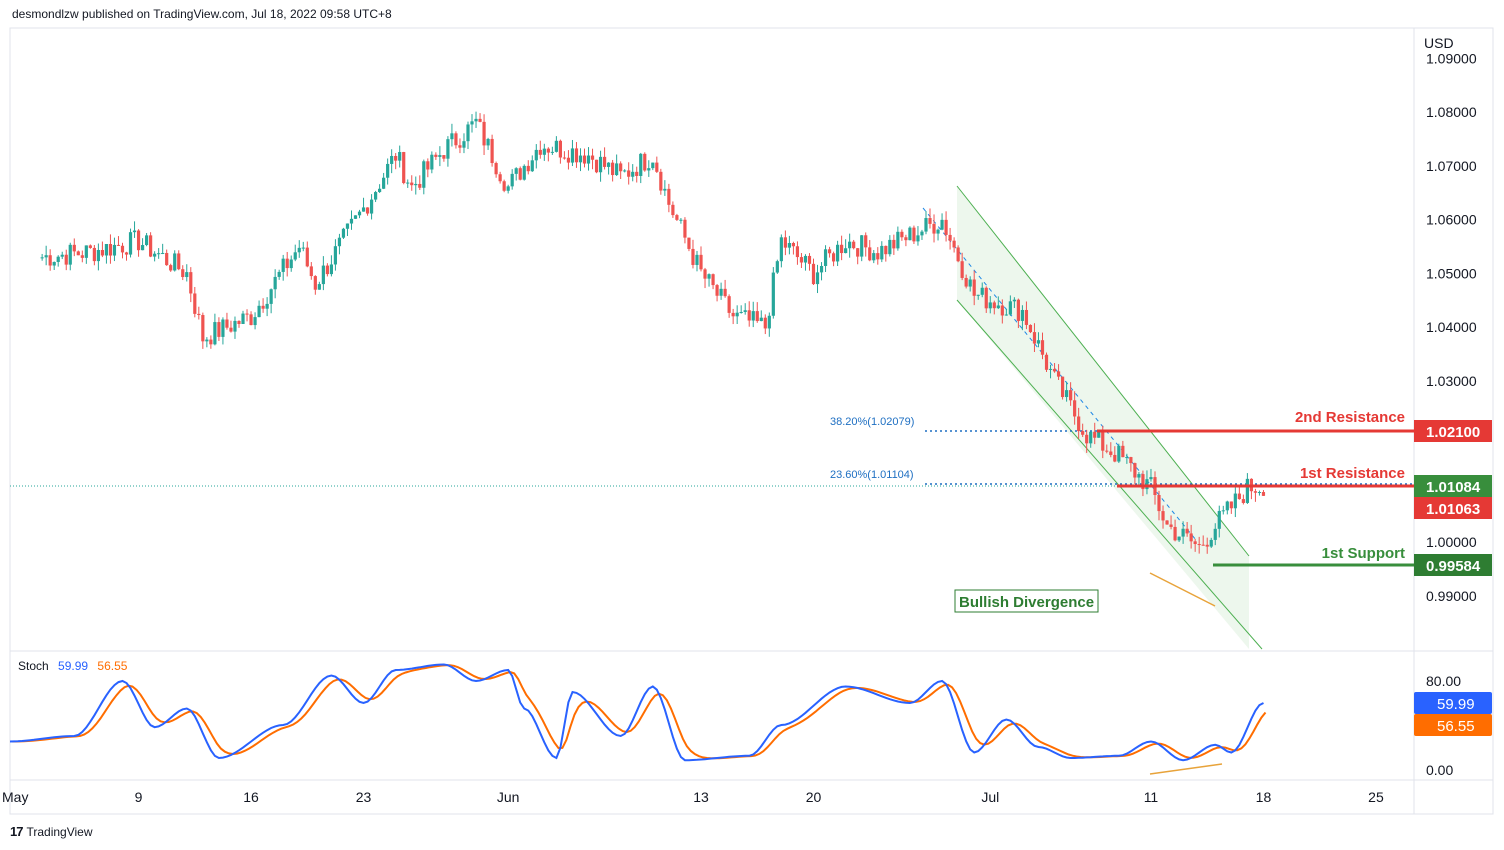 The height and width of the screenshot is (850, 1504). Describe the element at coordinates (51, 831) in the screenshot. I see `tradingview-logo: 17 TradingView` at that location.